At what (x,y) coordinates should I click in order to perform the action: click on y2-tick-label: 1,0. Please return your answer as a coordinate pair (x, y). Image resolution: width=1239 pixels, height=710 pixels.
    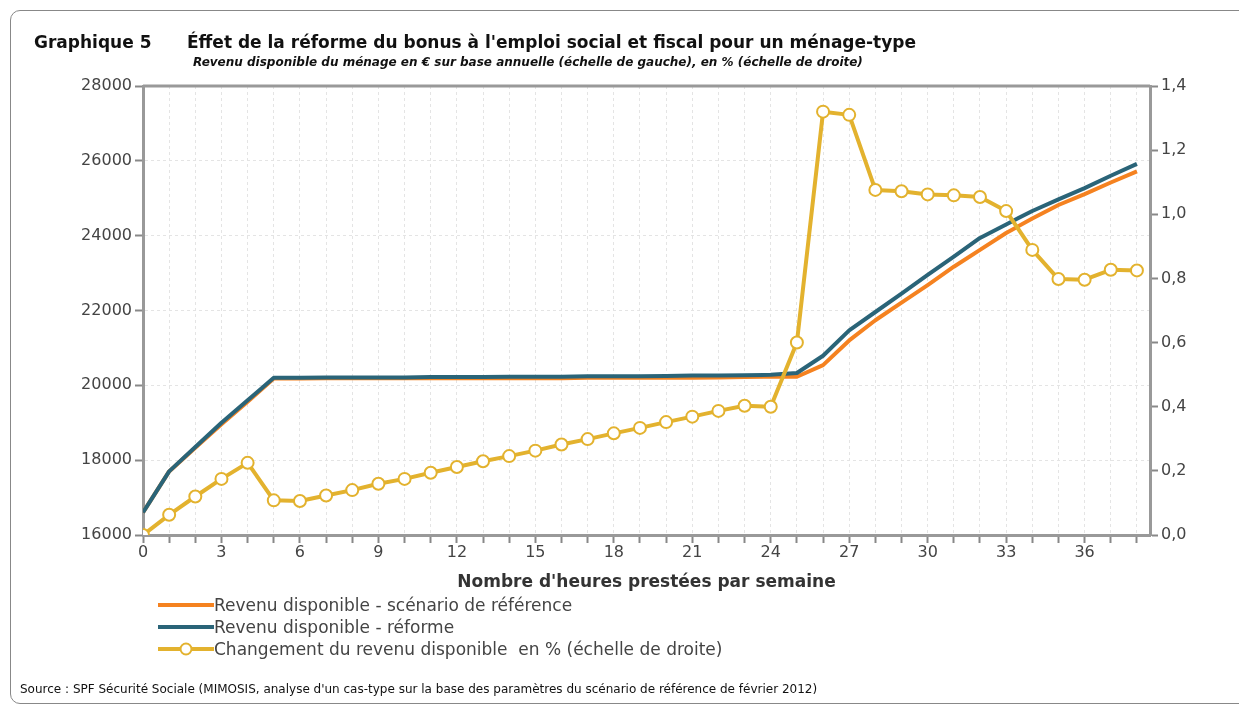
    Looking at the image, I should click on (1174, 213).